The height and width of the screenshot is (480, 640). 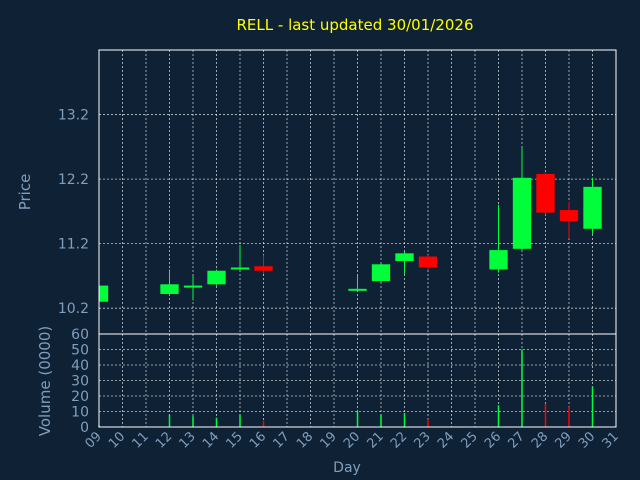 What do you see at coordinates (423, 440) in the screenshot?
I see `x-tick-label: 23` at bounding box center [423, 440].